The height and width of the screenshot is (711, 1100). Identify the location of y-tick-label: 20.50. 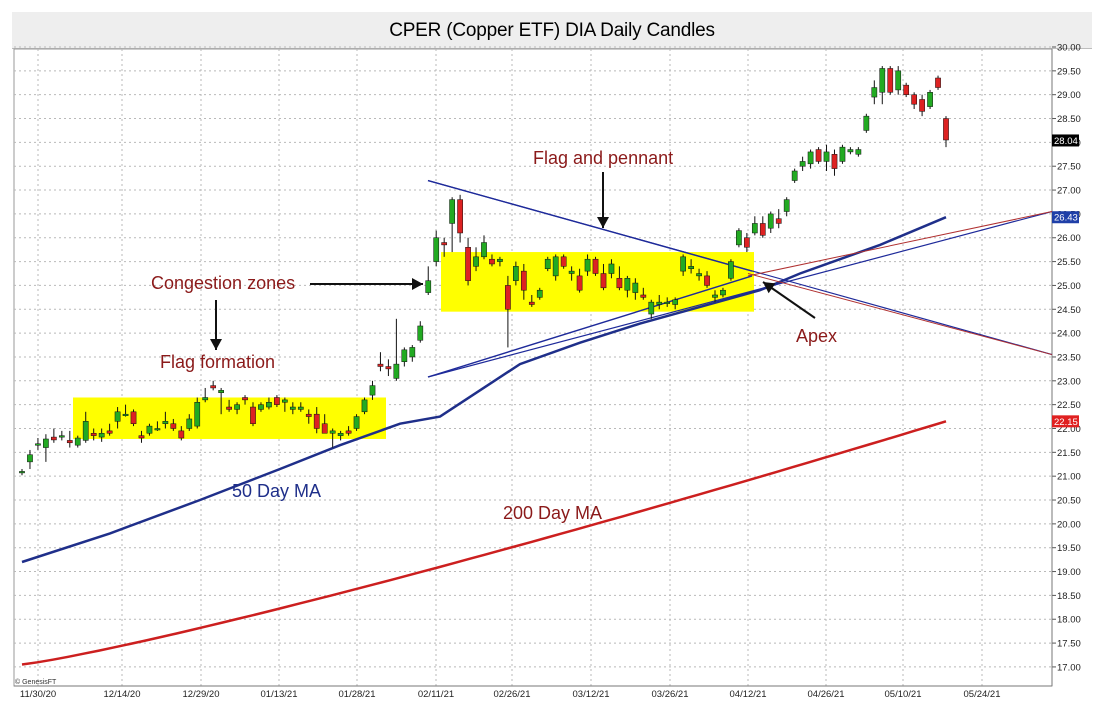
(1069, 501).